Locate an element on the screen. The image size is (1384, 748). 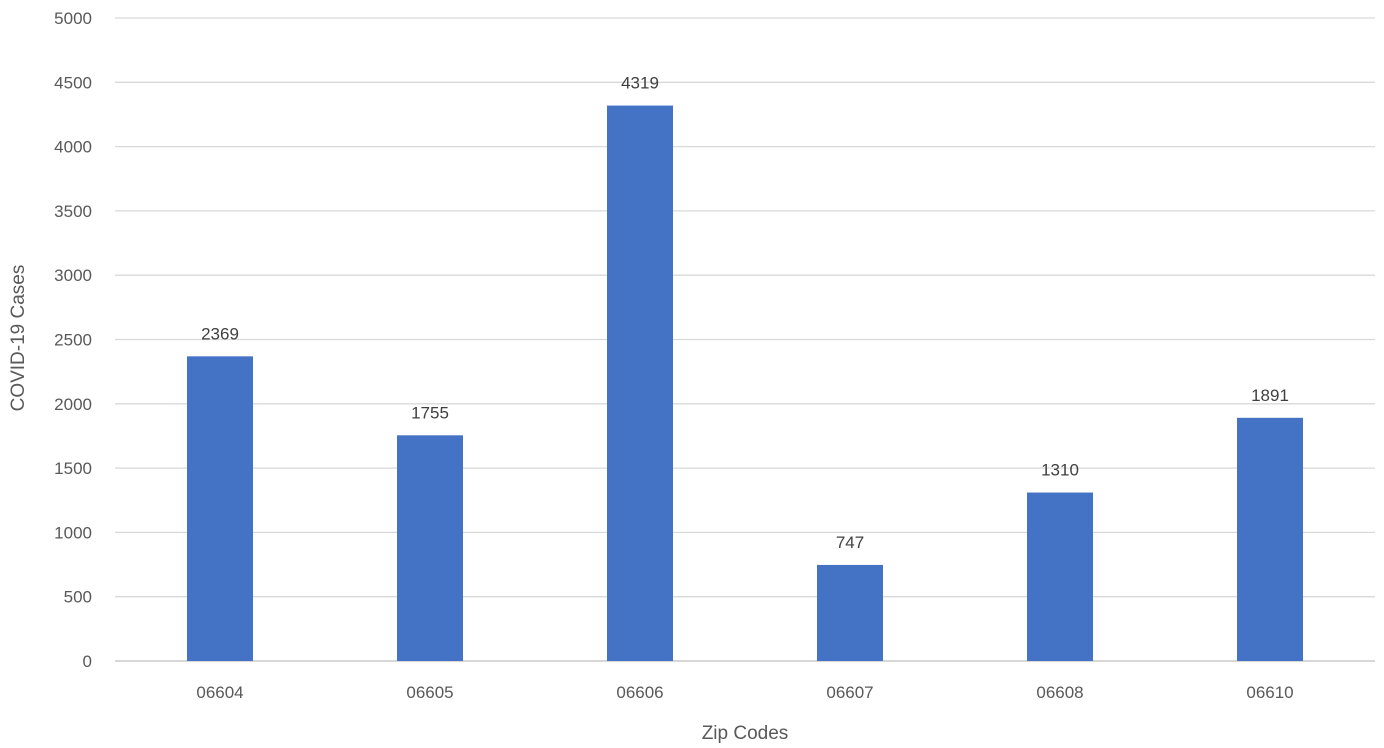
x-tick-label: 06608 is located at coordinates (1059, 692).